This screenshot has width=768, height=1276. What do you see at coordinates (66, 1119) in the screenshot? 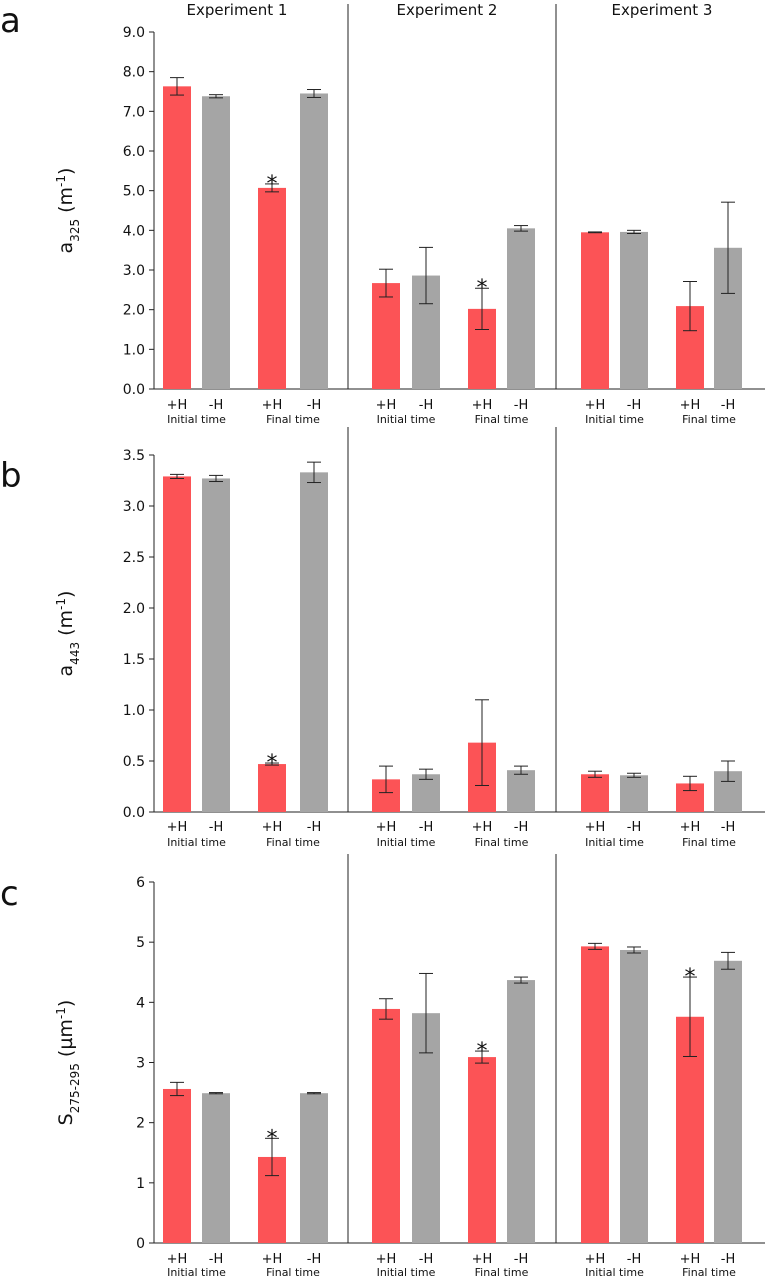
I see `y-axis-label-main: S` at bounding box center [66, 1119].